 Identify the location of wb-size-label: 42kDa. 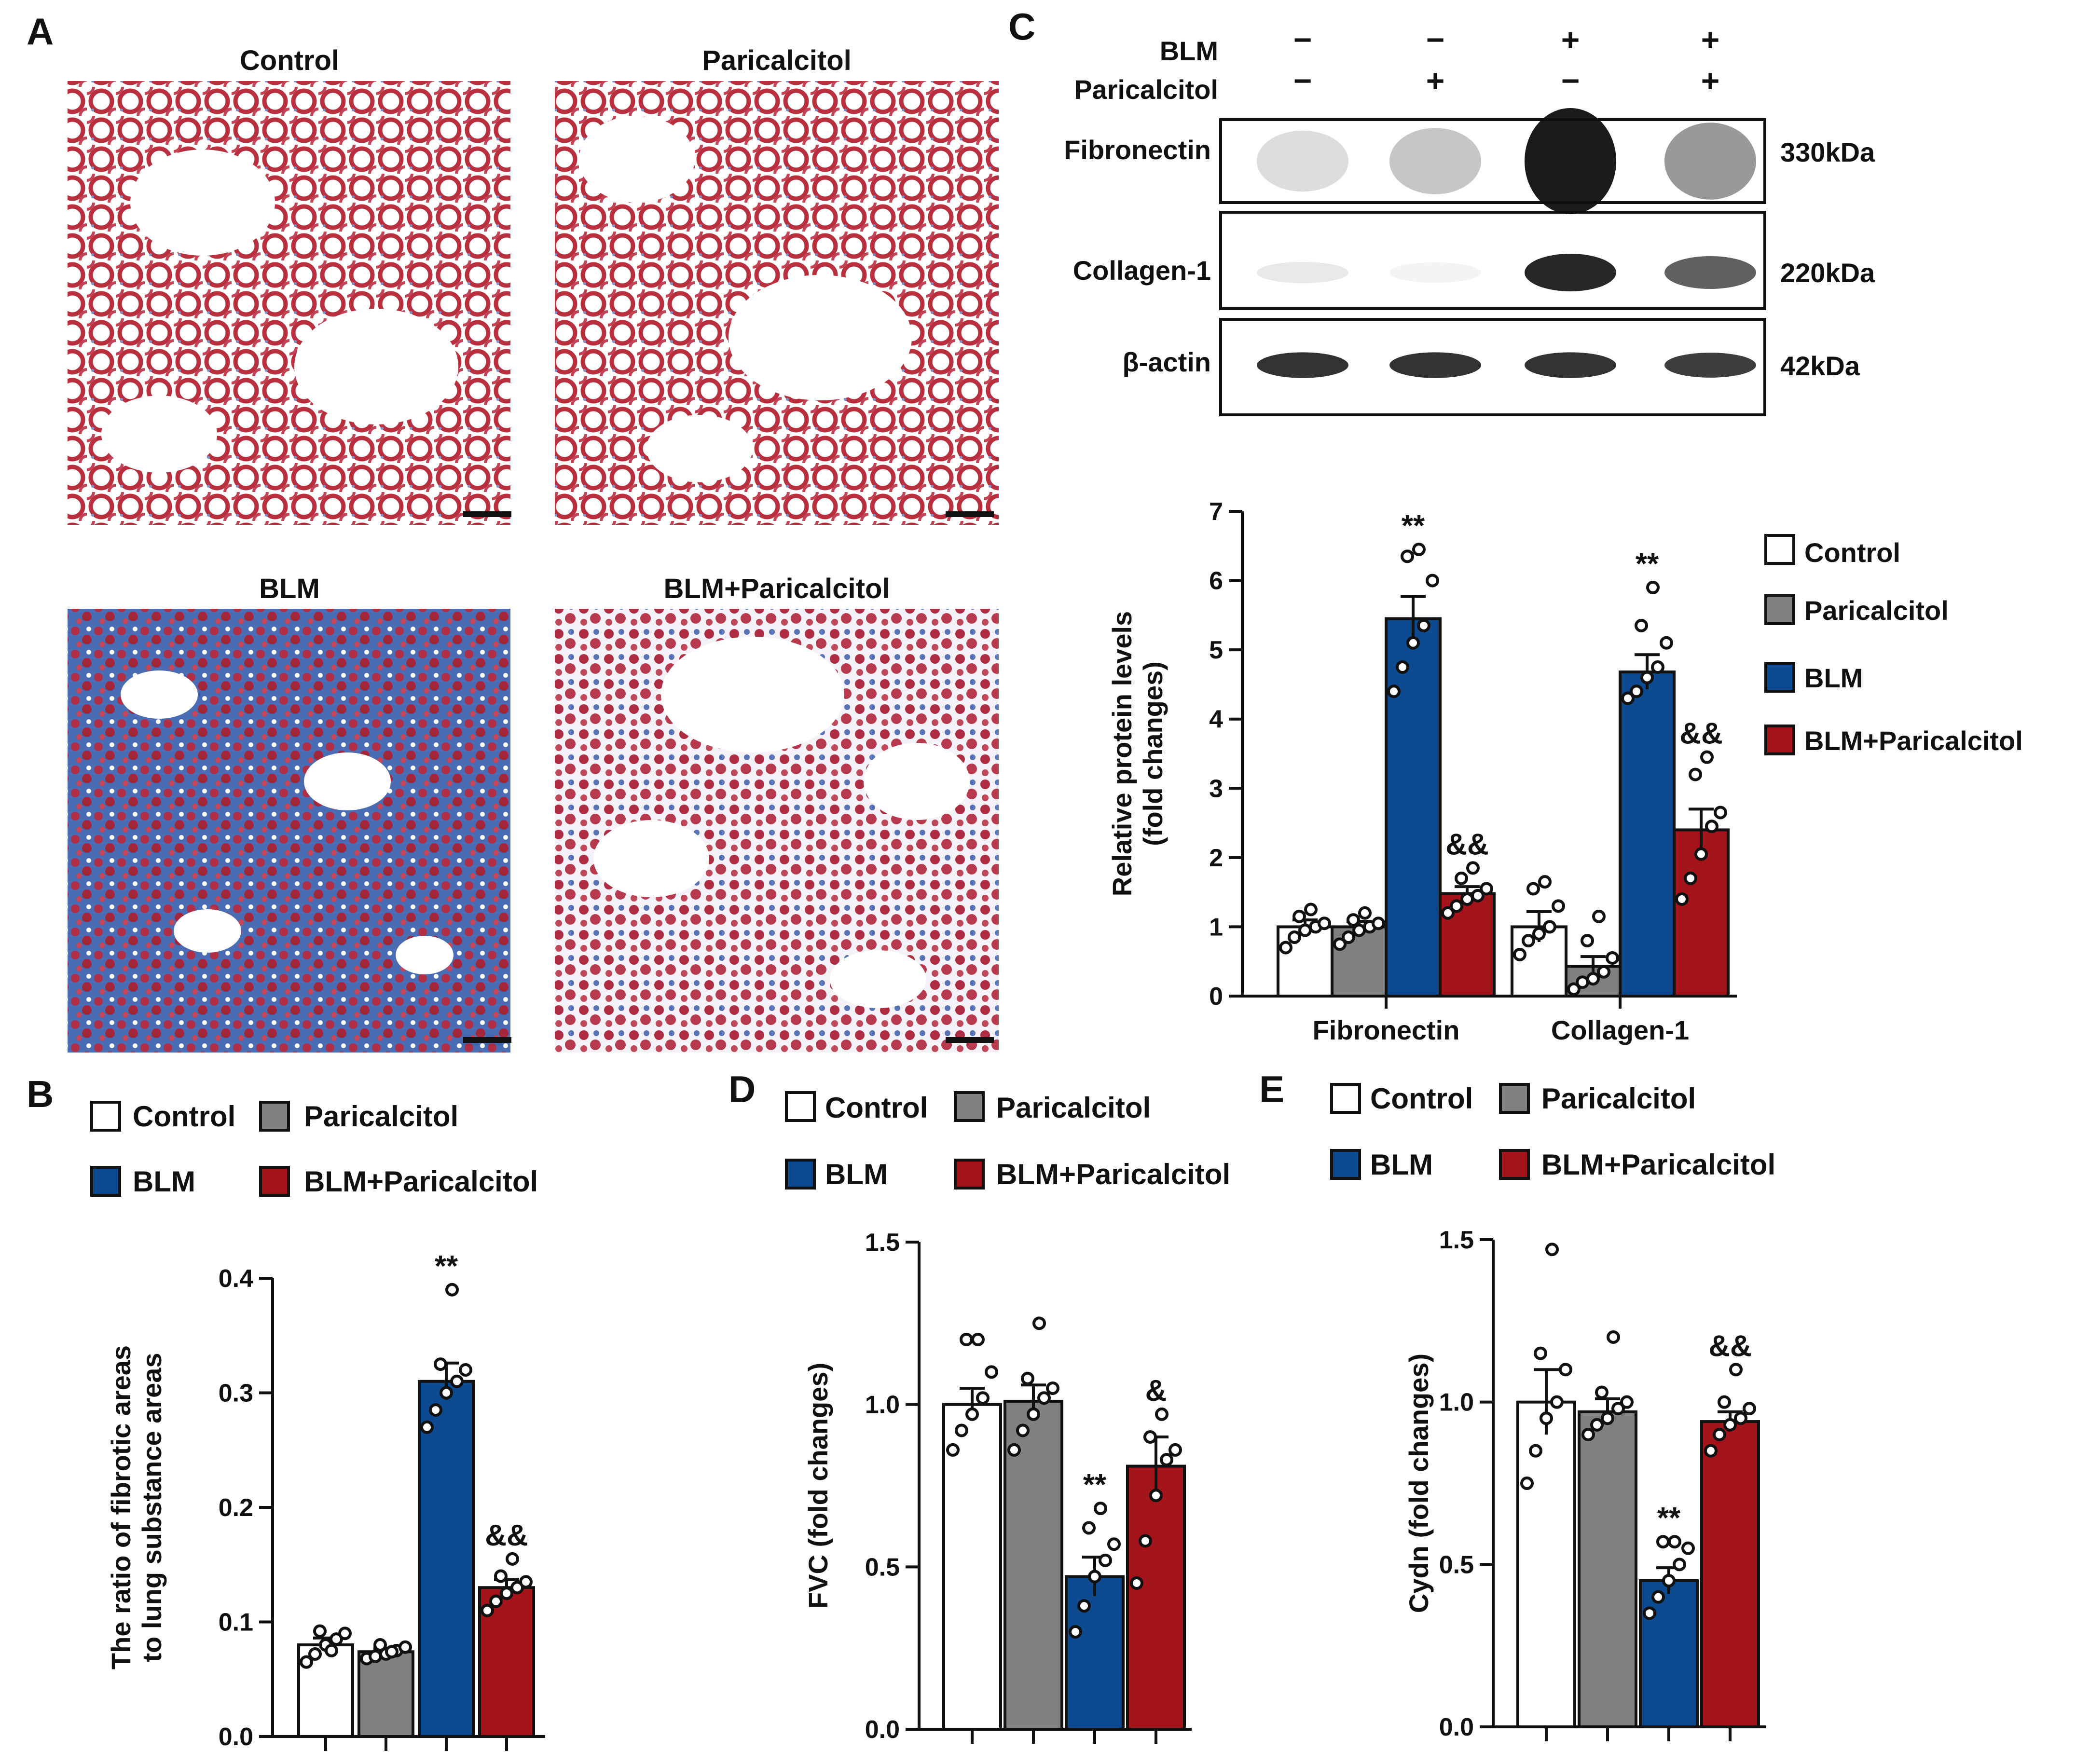
(1820, 366).